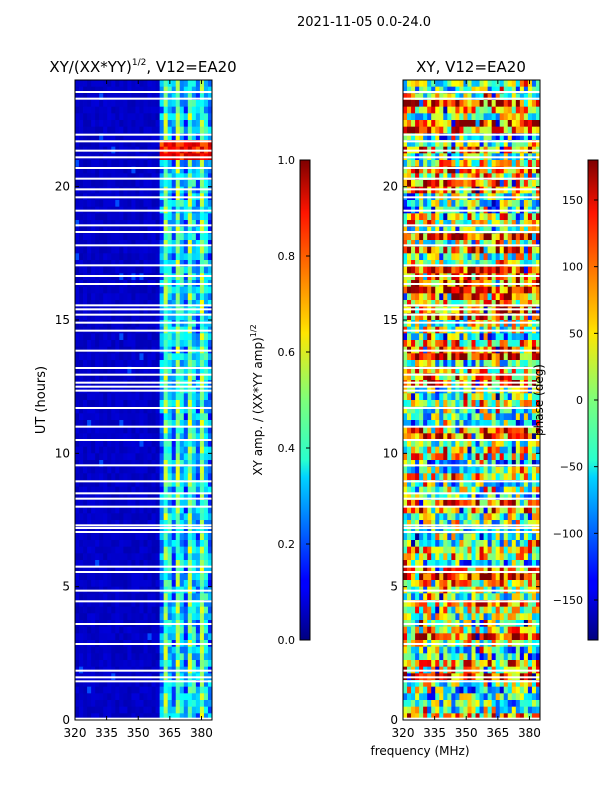  I want to click on amp-title-tail: , V12=EA20, so click(191, 67).